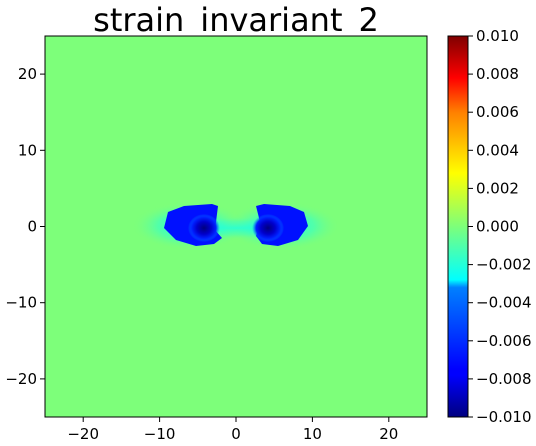  What do you see at coordinates (504, 417) in the screenshot?
I see `colorbar-tick-label: −0.010` at bounding box center [504, 417].